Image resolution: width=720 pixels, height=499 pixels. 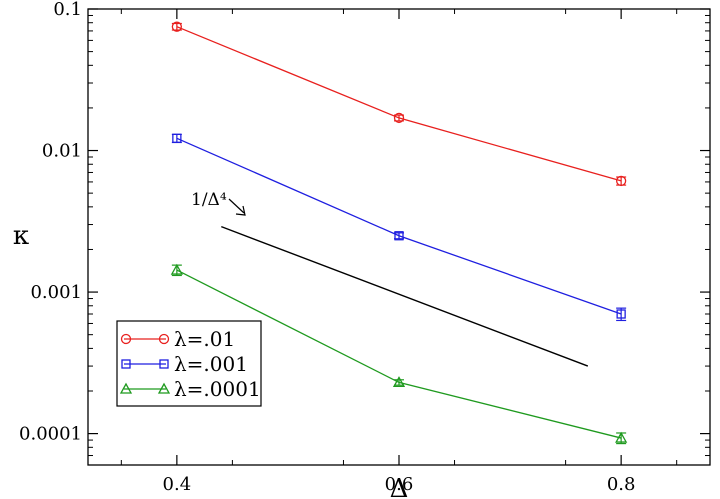 I want to click on y-tick-label: 0.01, so click(x=62, y=151).